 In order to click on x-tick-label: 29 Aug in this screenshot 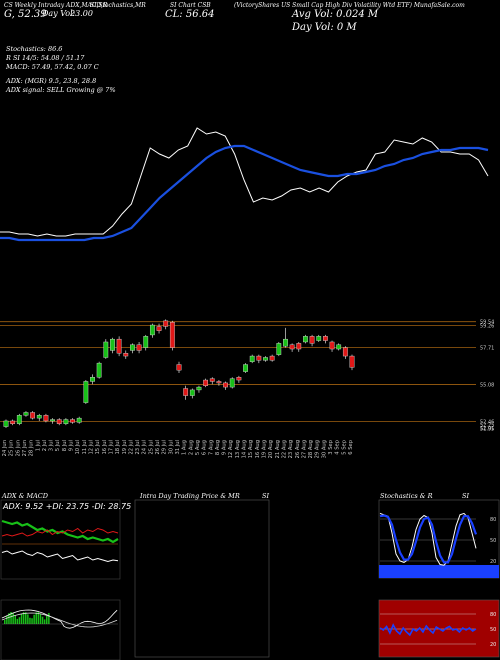, I will do `click(318, 449)`.